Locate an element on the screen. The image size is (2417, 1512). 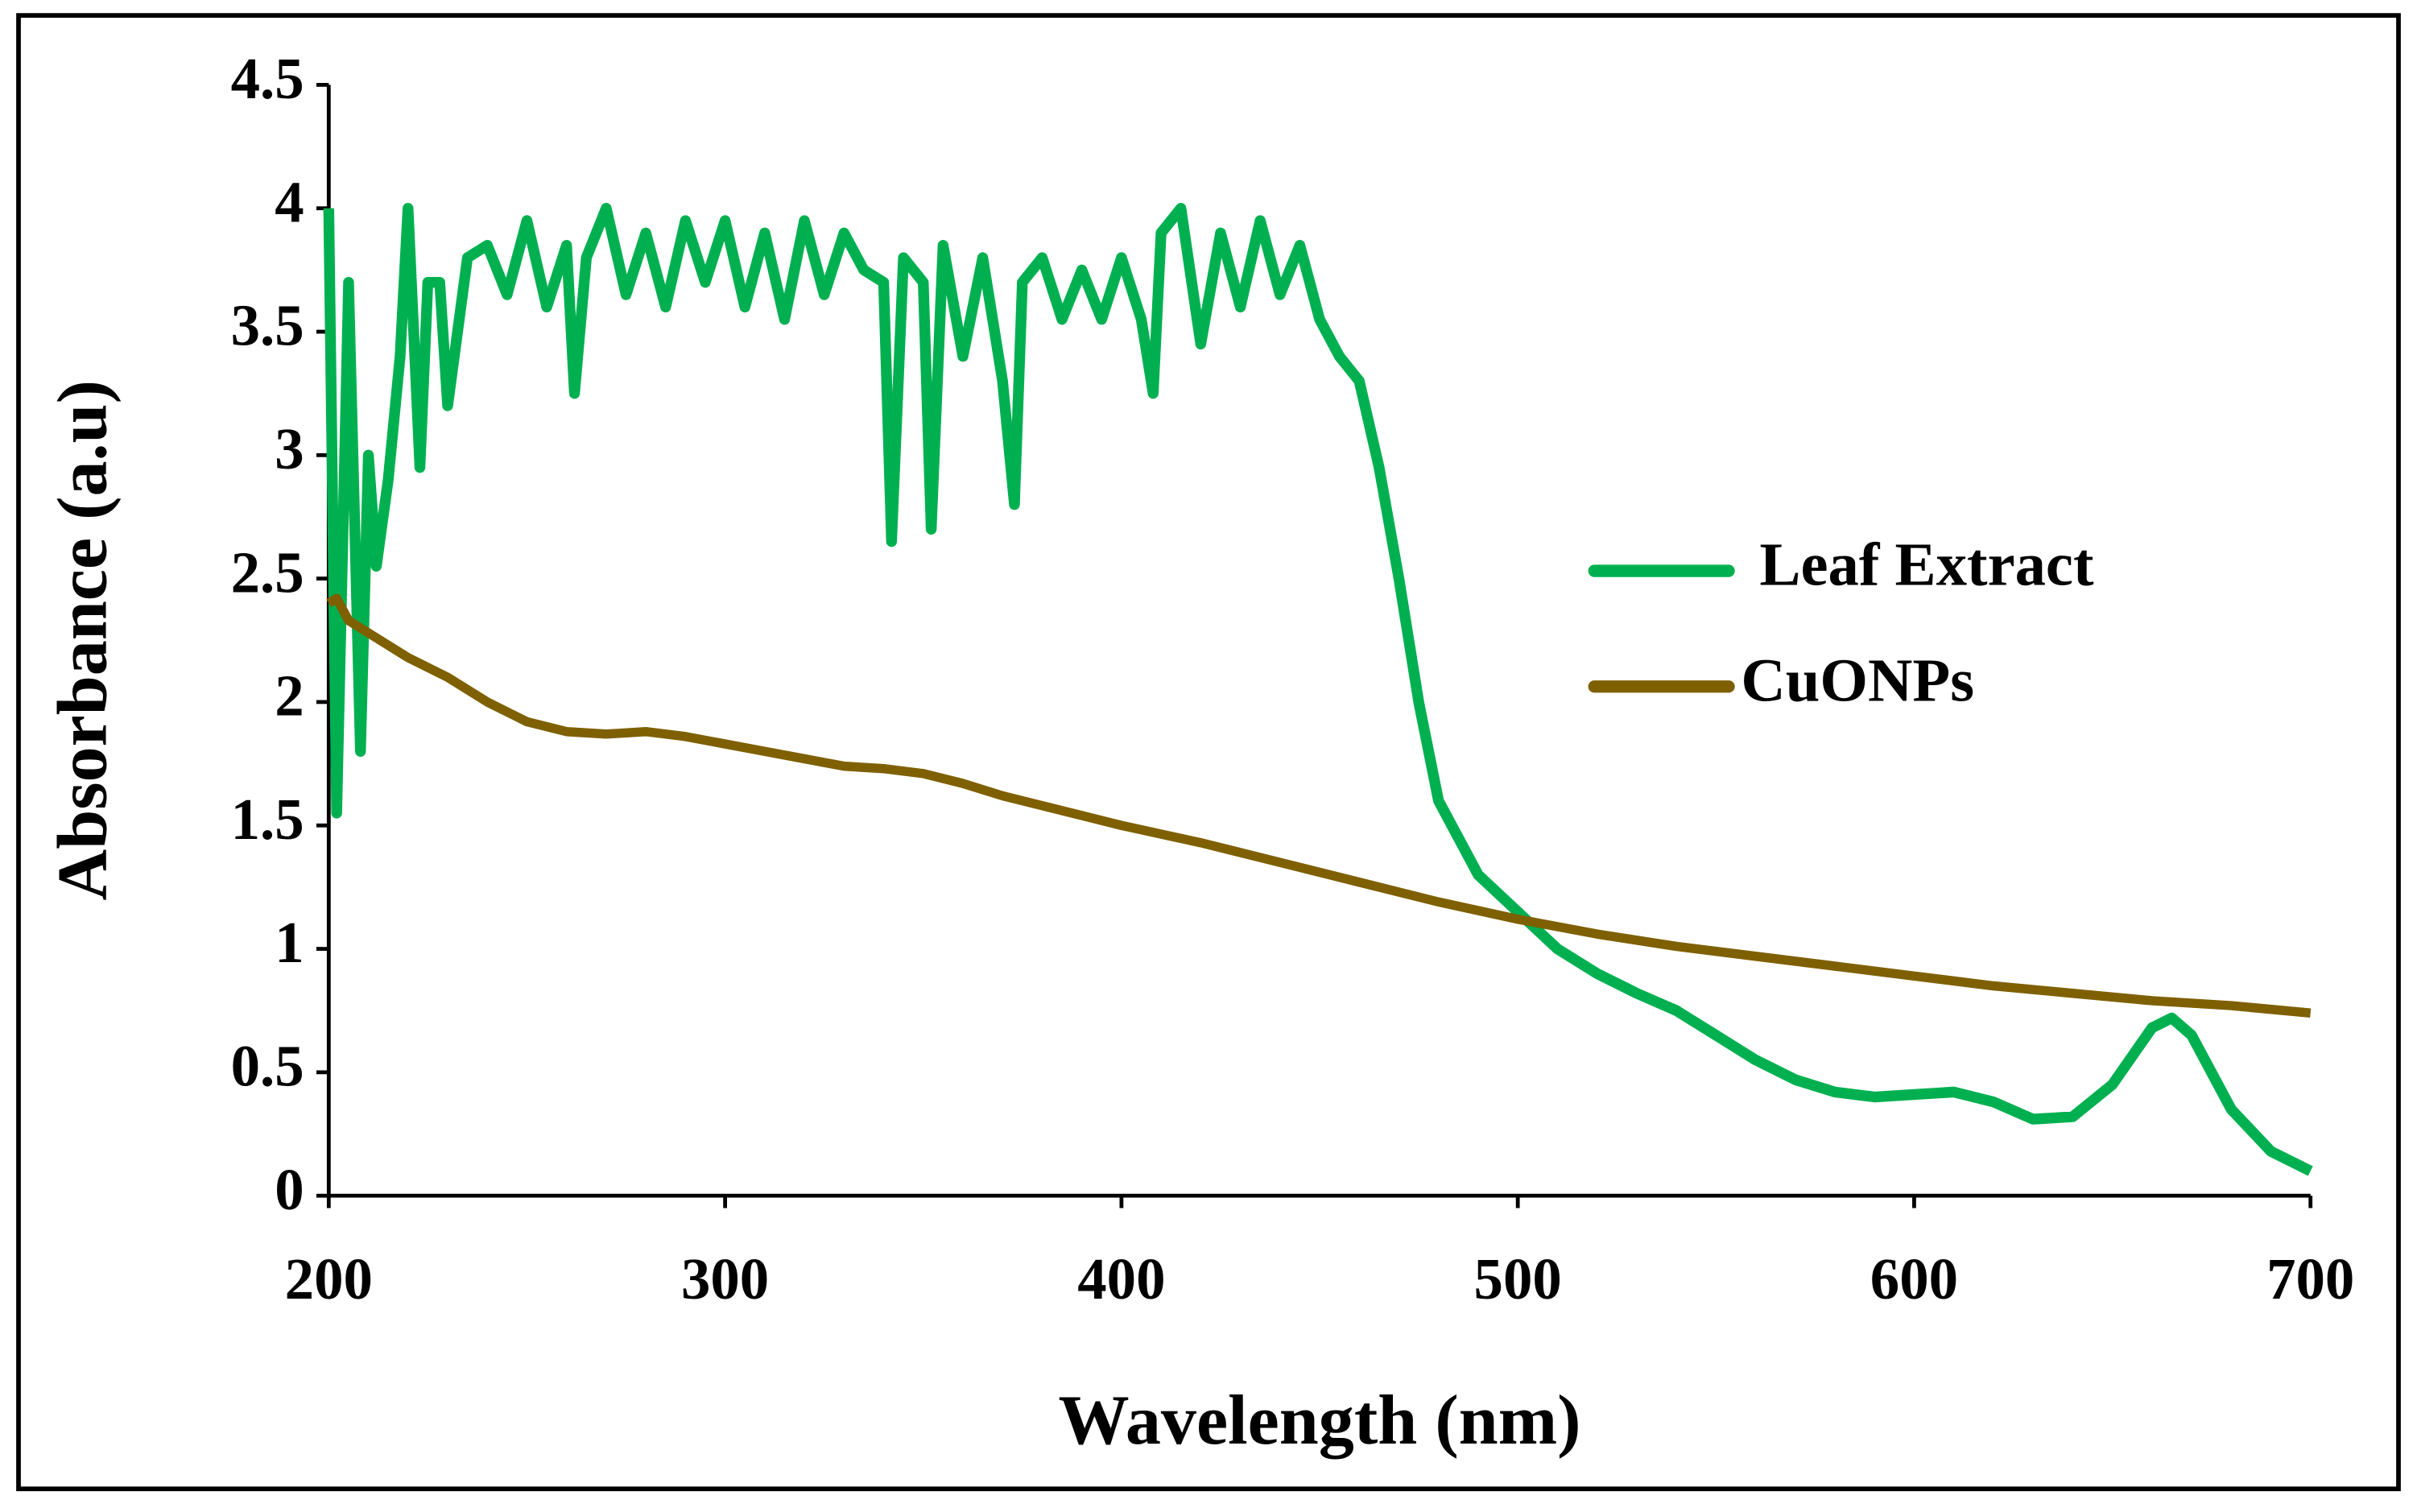
y-tick-label: 0 is located at coordinates (289, 1189).